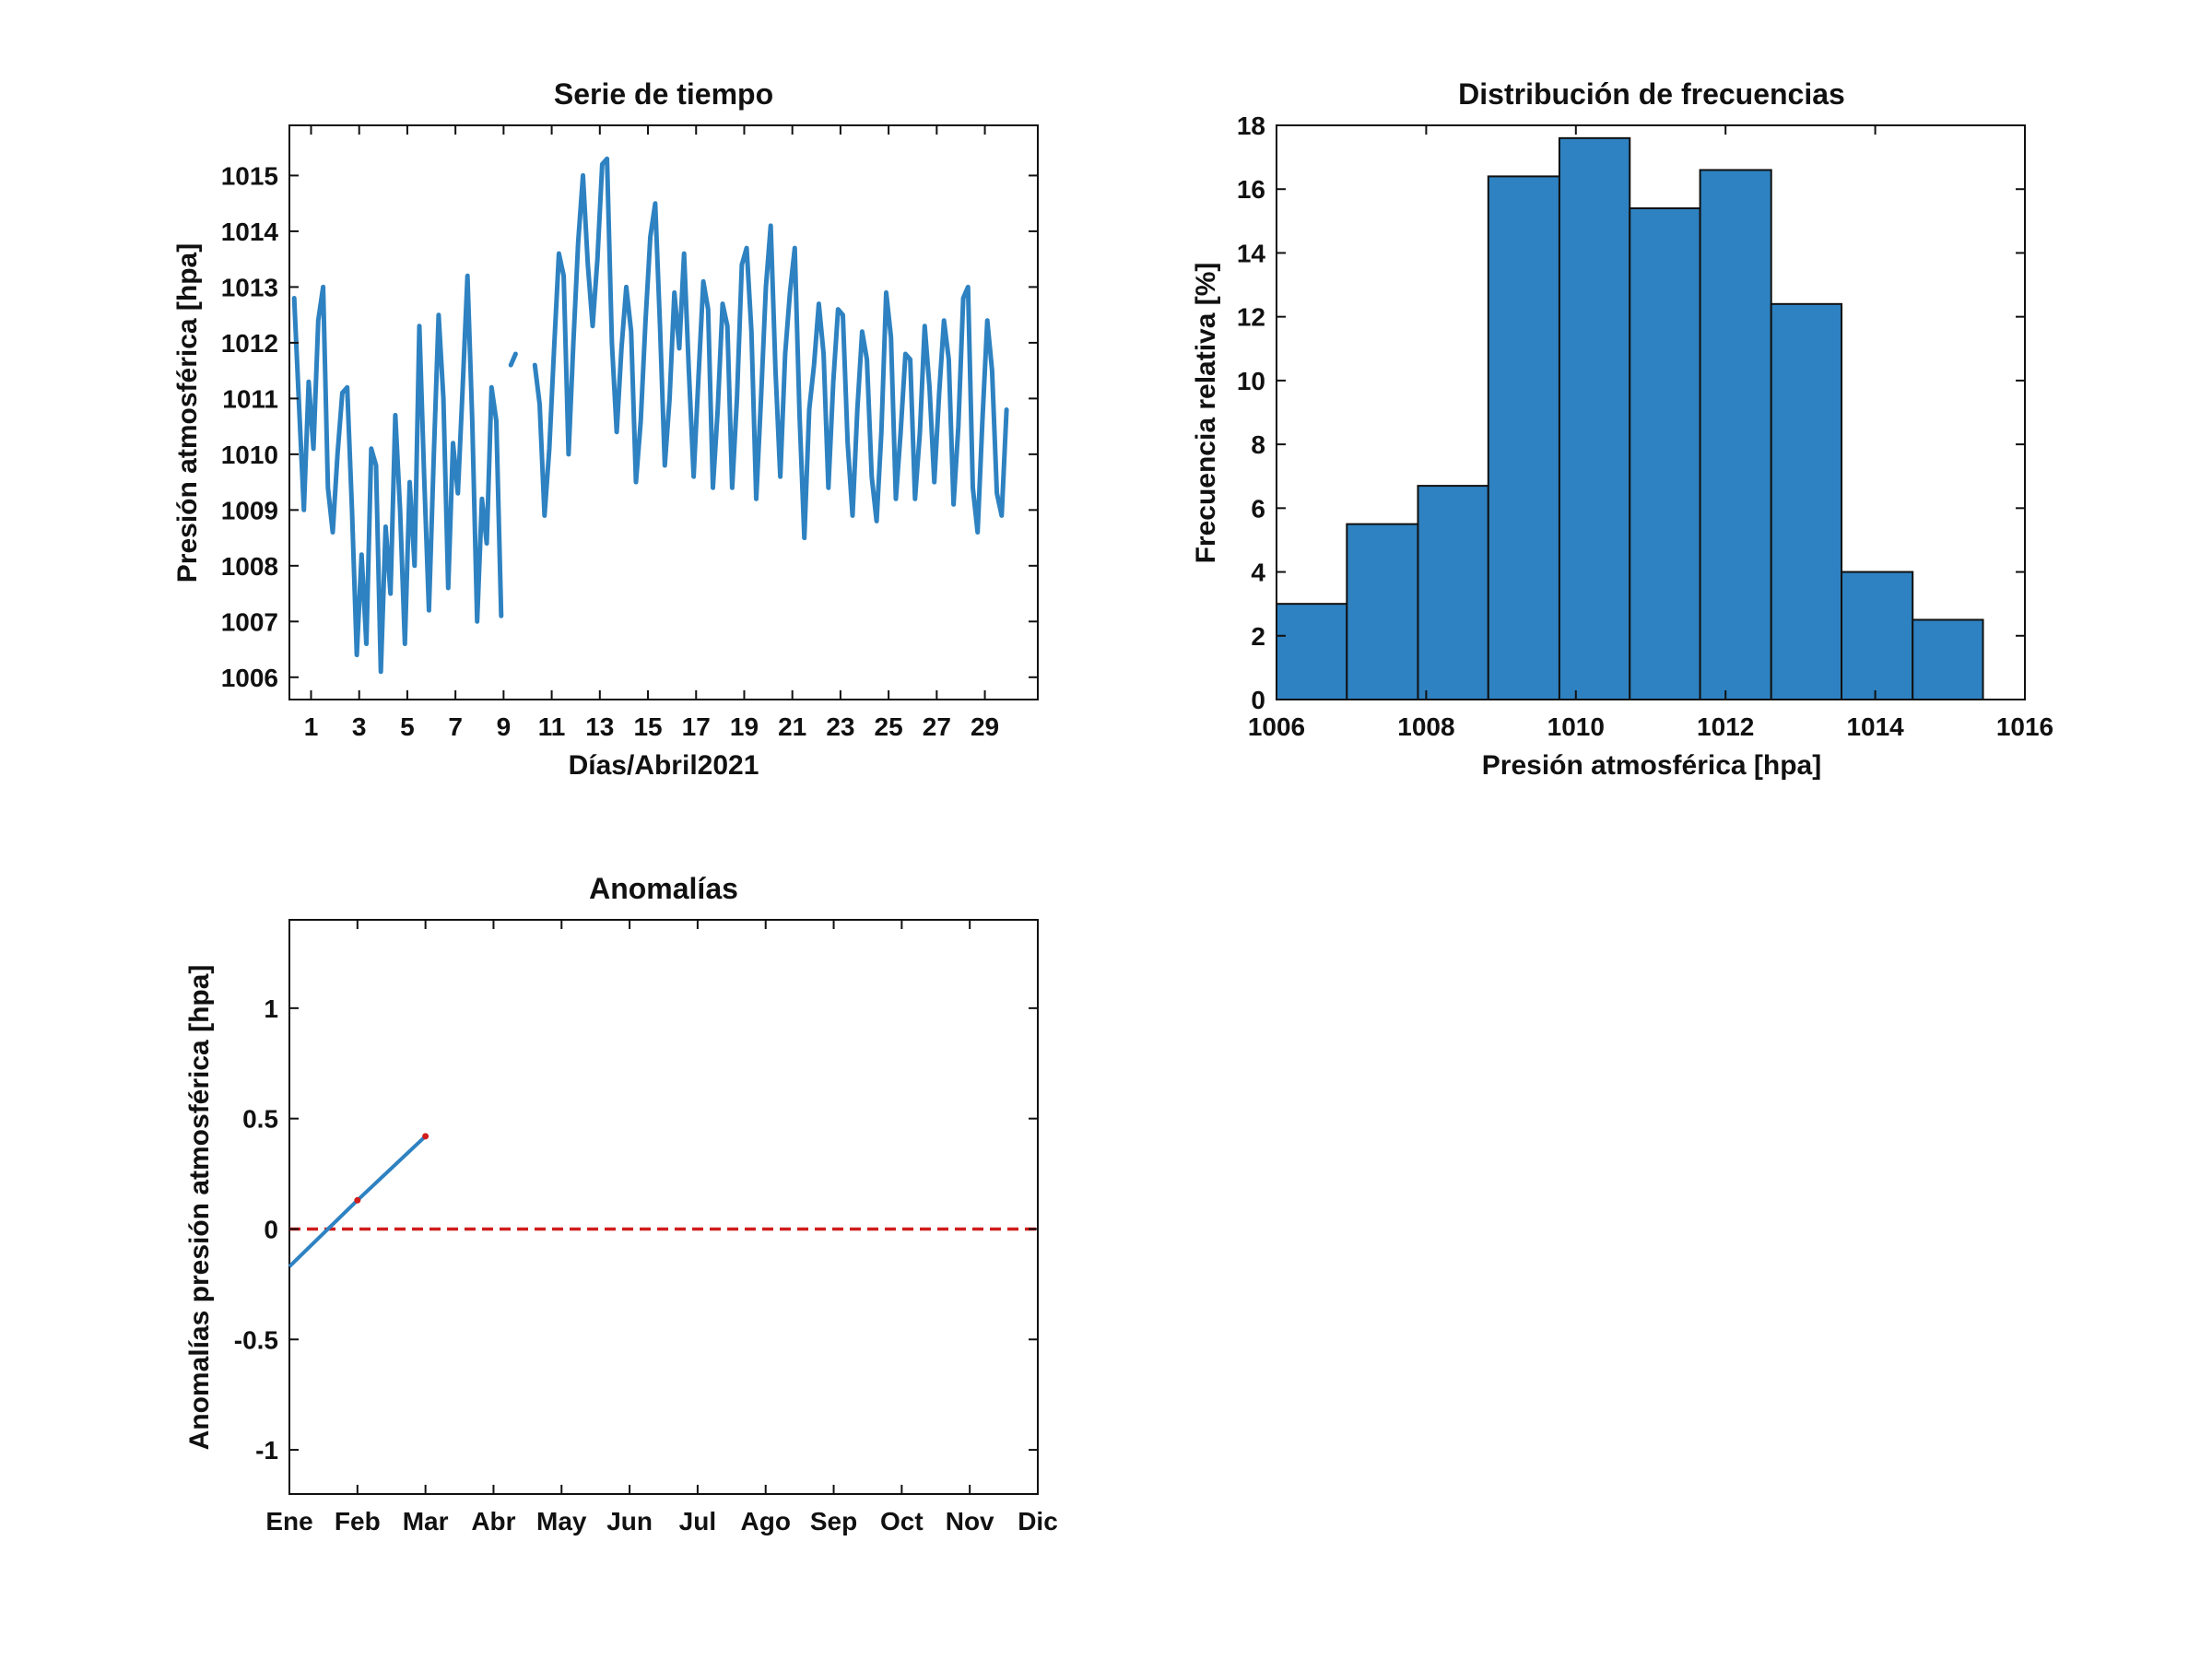 The image size is (2212, 1659). Describe the element at coordinates (1251, 189) in the screenshot. I see `histogram-ytick-label: 16` at that location.